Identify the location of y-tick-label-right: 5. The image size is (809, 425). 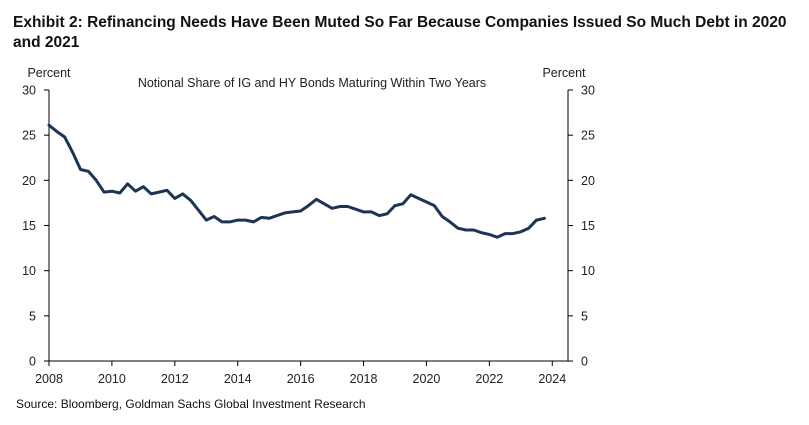
(584, 316).